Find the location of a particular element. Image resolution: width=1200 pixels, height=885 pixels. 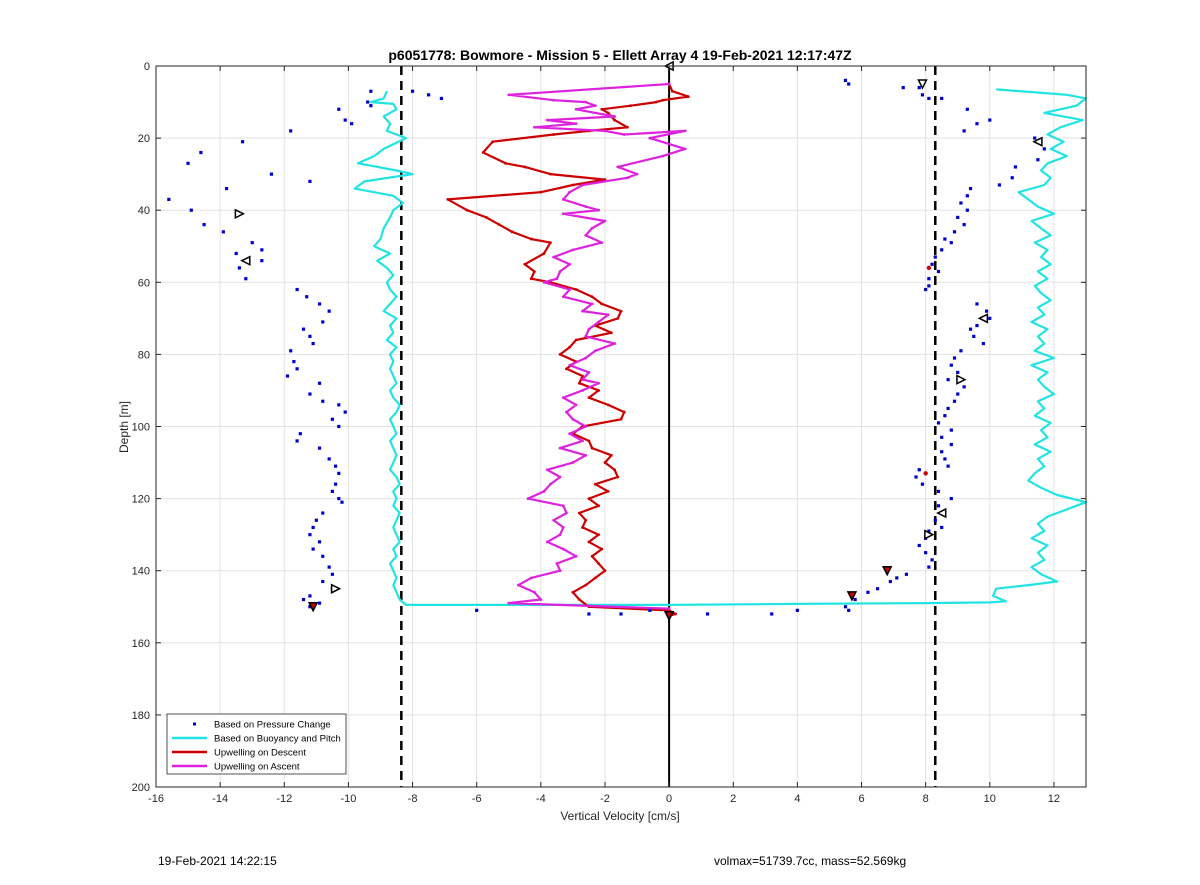

legend-label: Upwelling on Descent is located at coordinates (260, 753).